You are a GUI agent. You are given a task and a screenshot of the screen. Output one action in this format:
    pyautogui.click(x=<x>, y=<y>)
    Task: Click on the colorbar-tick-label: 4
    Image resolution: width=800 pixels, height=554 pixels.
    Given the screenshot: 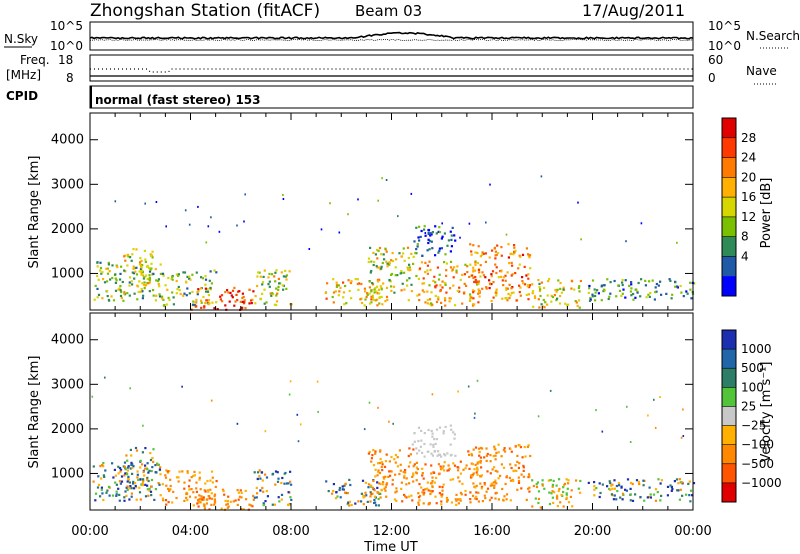 What is the action you would take?
    pyautogui.click(x=745, y=256)
    